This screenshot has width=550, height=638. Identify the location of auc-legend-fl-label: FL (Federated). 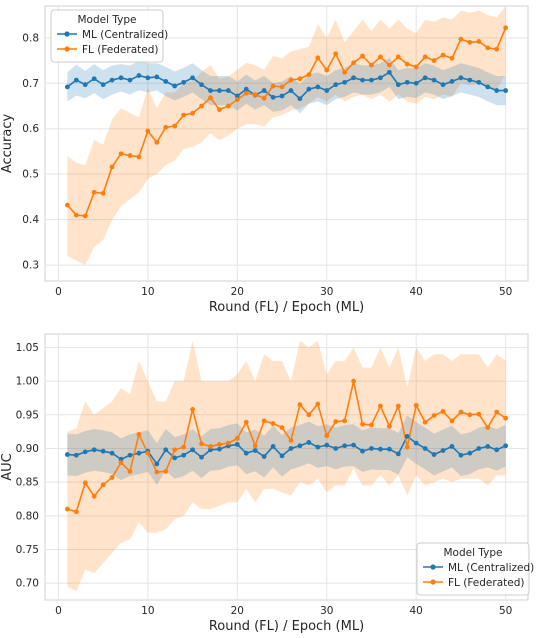
(486, 583).